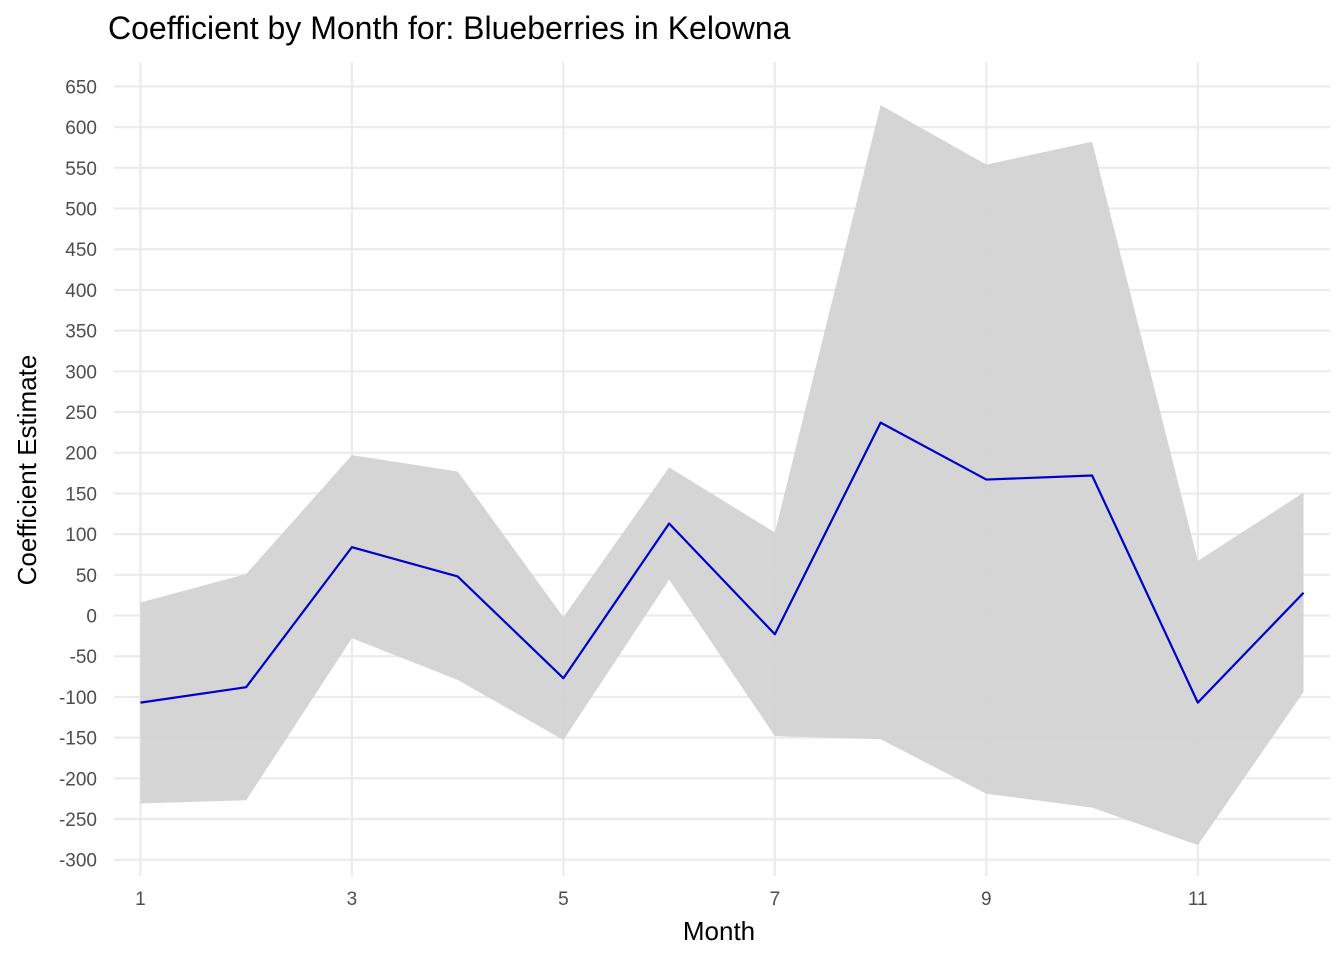  Describe the element at coordinates (986, 899) in the screenshot. I see `x-tick-label: 9` at that location.